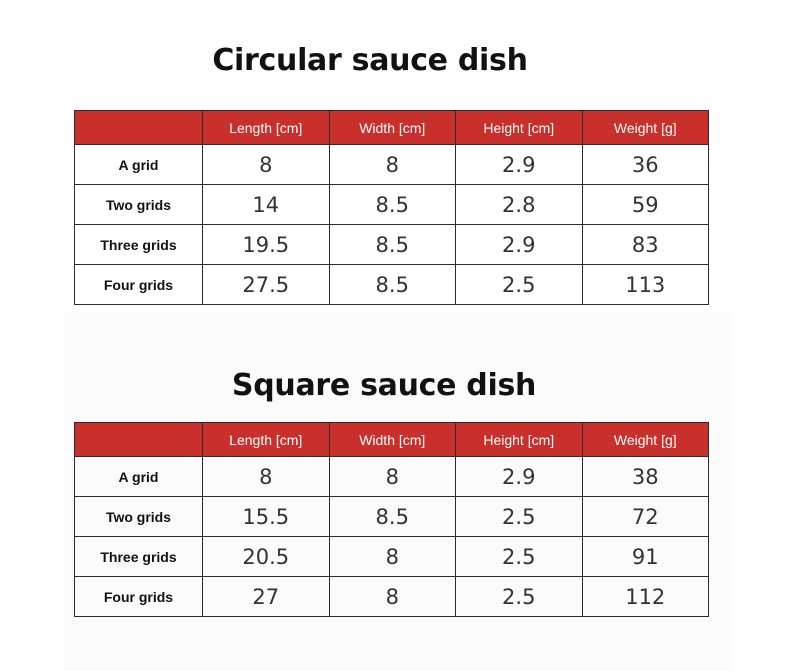  I want to click on length-cell: 15.5, so click(266, 516).